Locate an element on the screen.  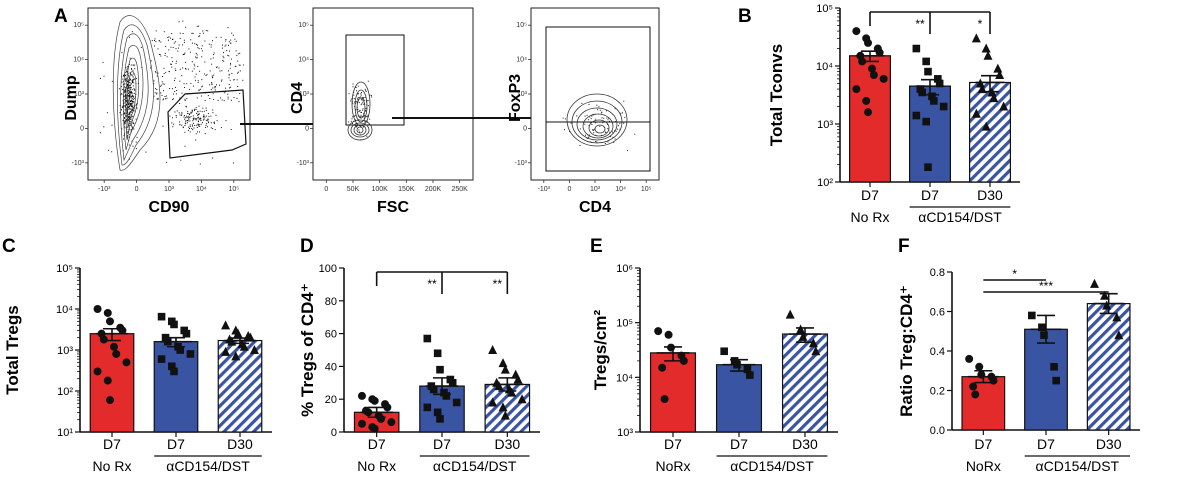
y-tick-label: 10² is located at coordinates (825, 183).